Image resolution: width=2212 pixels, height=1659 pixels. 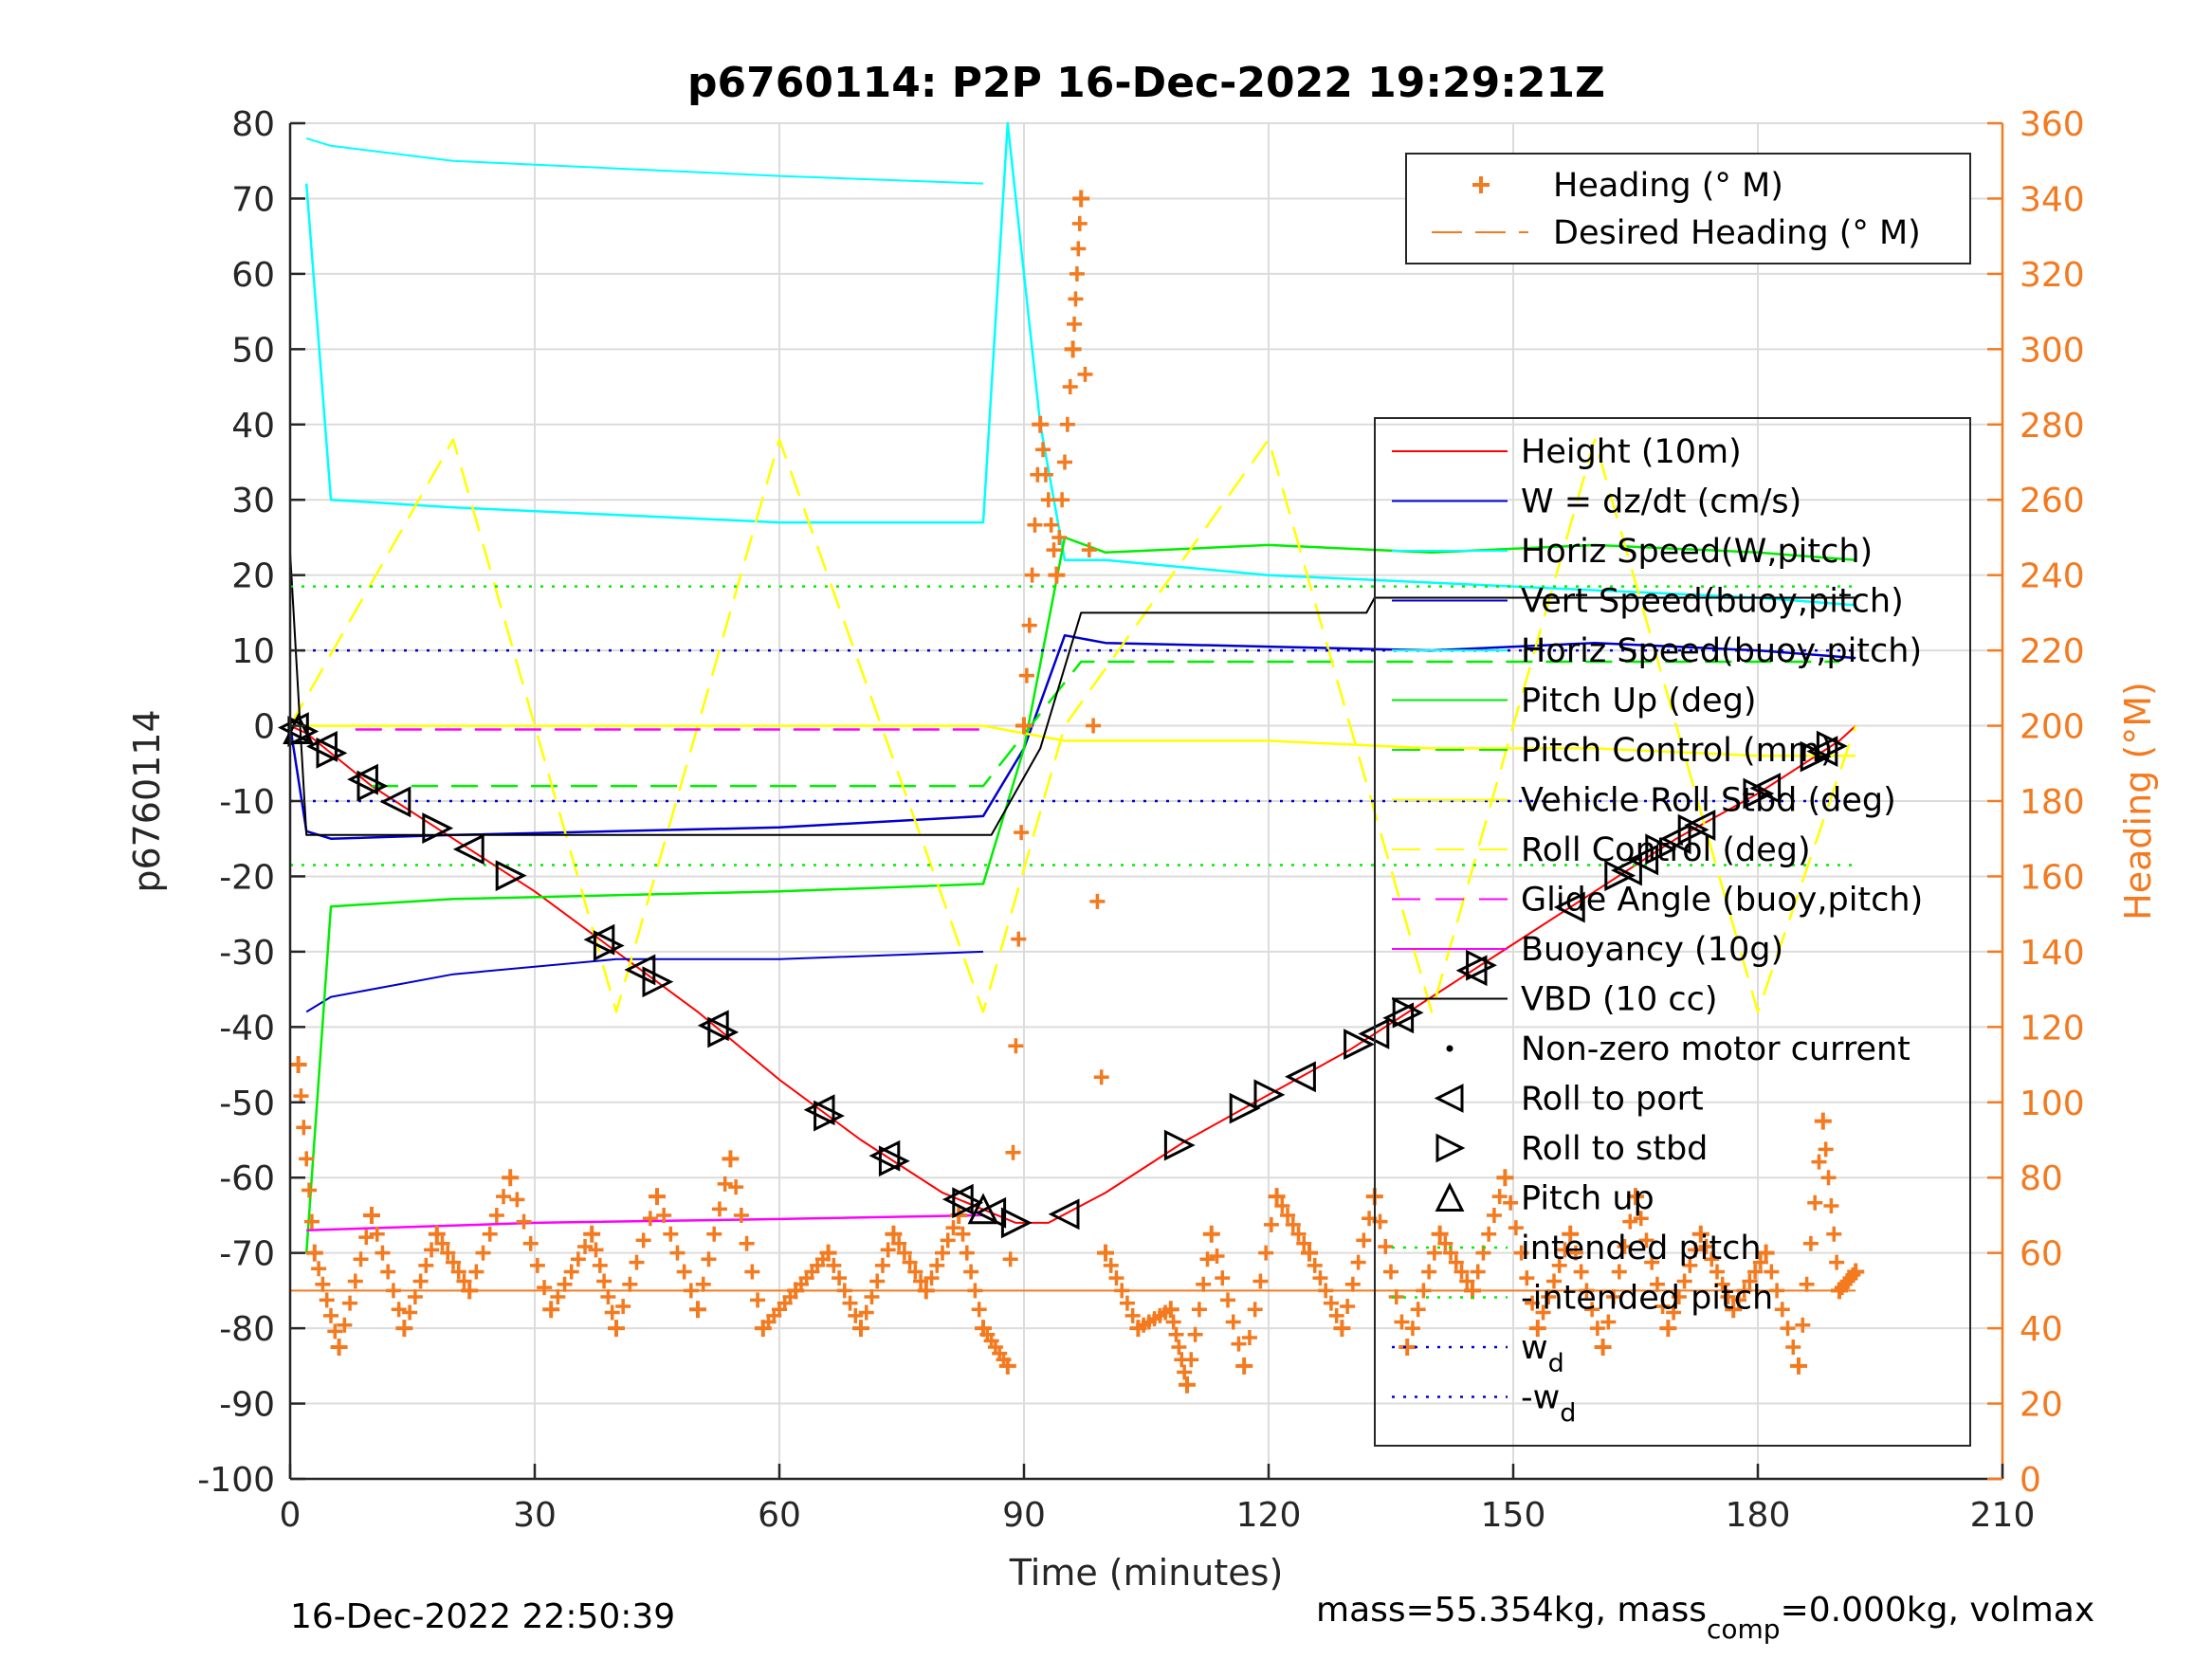 What do you see at coordinates (1705, 1618) in the screenshot?
I see `footer-mass: mass=55.354kg, masscomp=0.000kg, volmax` at bounding box center [1705, 1618].